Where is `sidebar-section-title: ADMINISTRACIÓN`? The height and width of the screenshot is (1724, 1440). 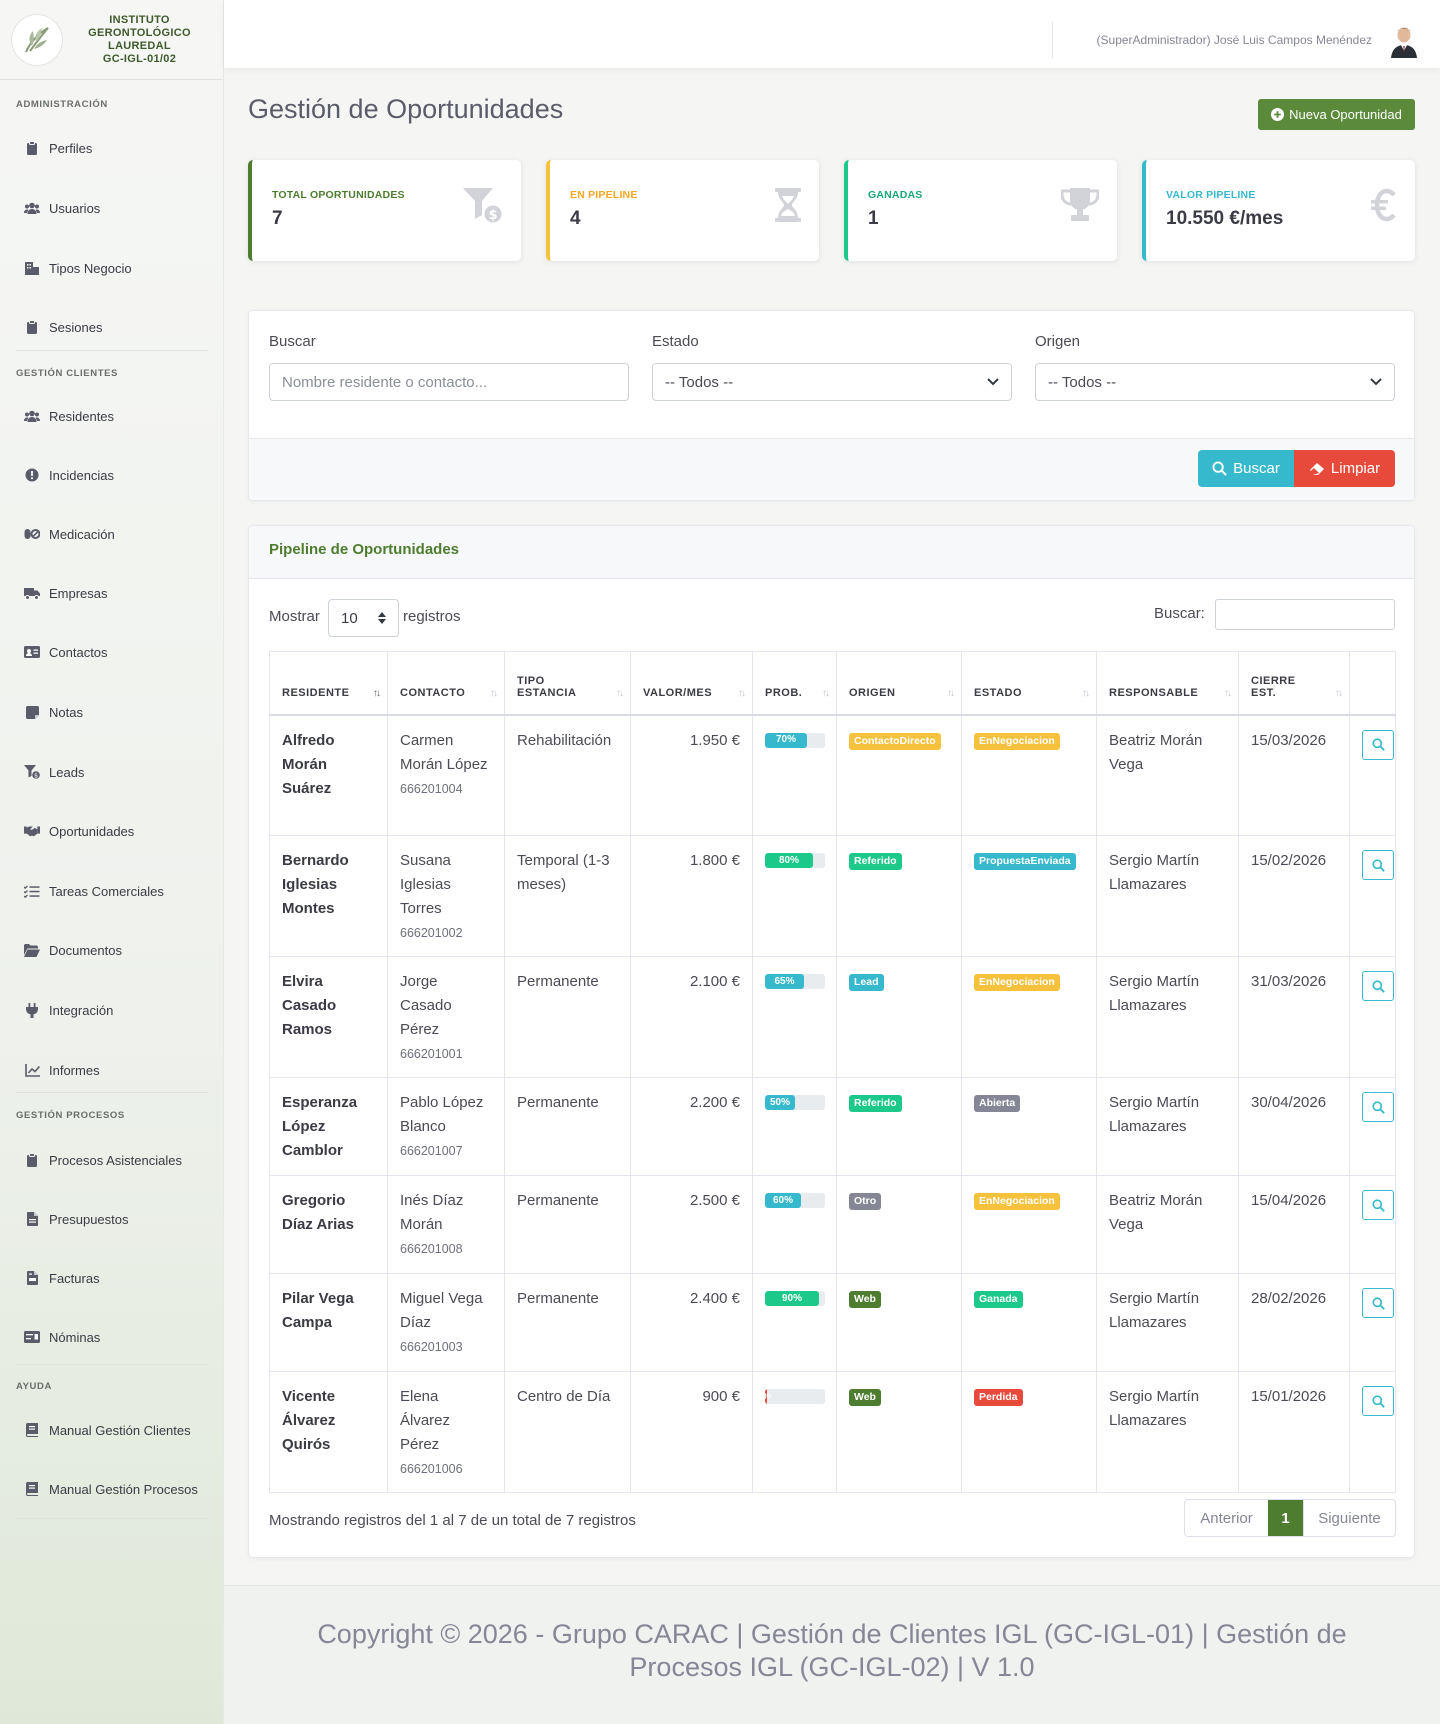 sidebar-section-title: ADMINISTRACIÓN is located at coordinates (62, 104).